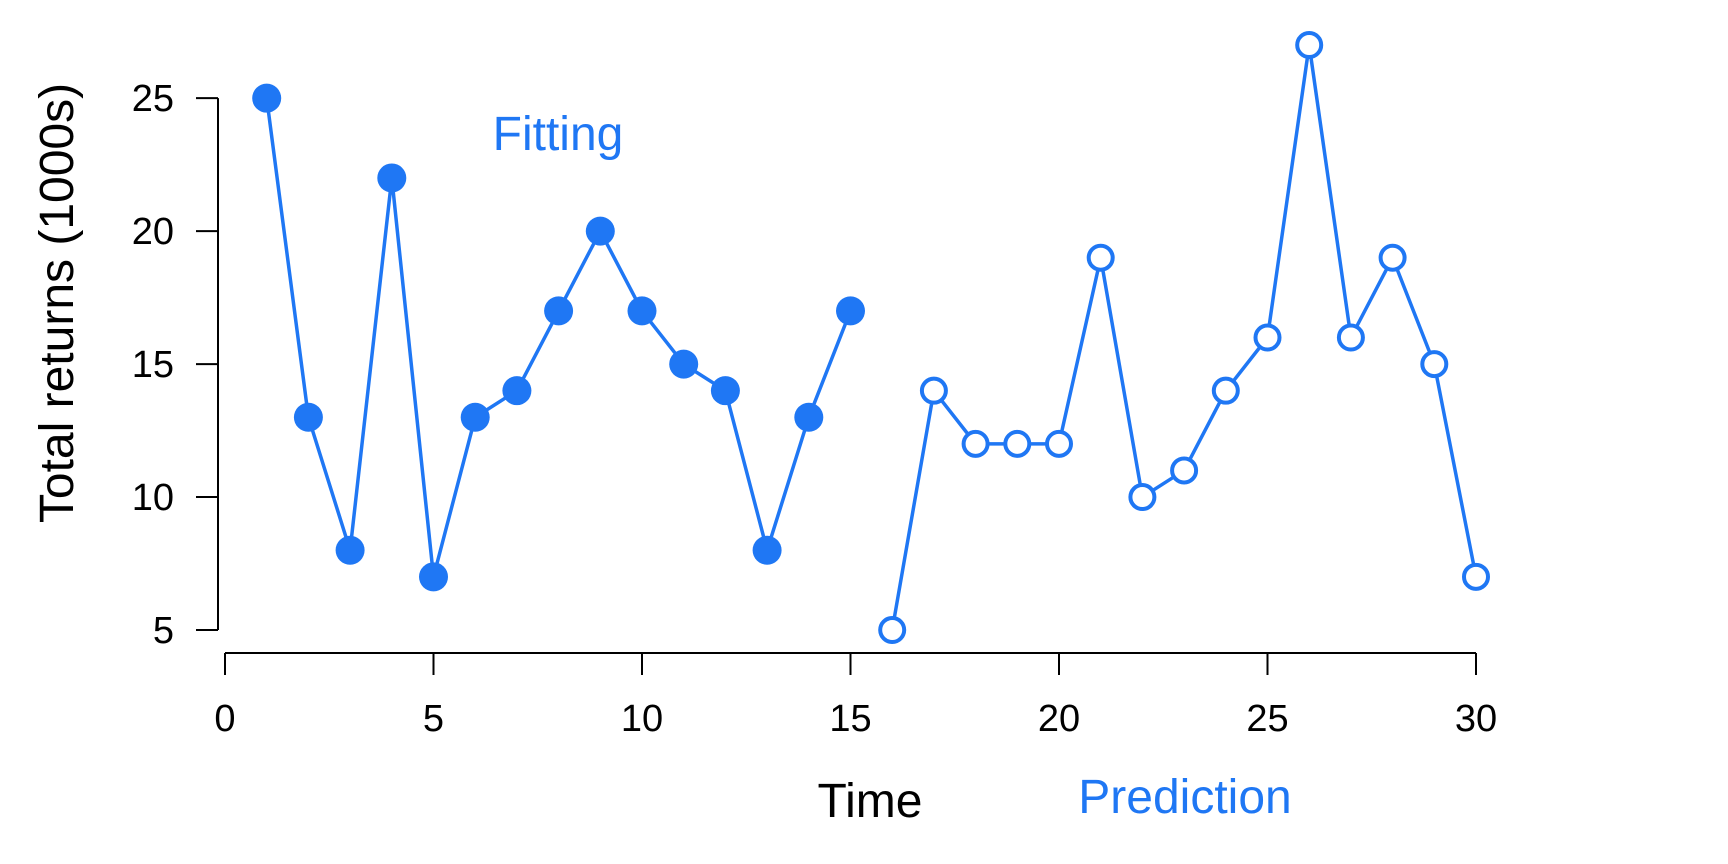  Describe the element at coordinates (1184, 797) in the screenshot. I see `prediction-annotation: Prediction` at that location.